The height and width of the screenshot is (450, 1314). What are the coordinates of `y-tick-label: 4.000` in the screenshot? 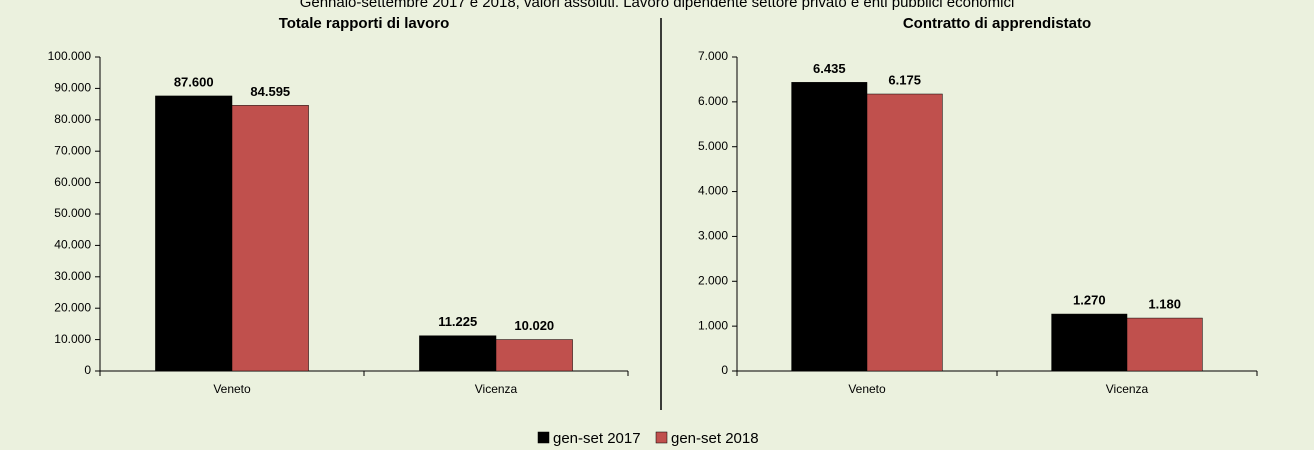 It's located at (713, 191).